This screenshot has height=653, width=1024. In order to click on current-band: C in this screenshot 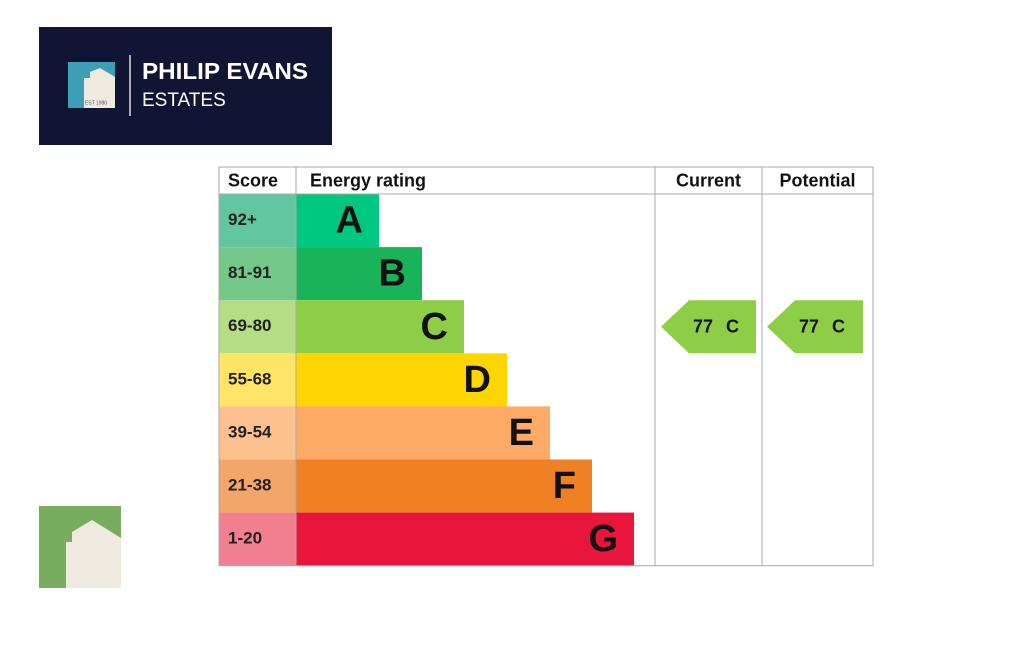, I will do `click(732, 327)`.